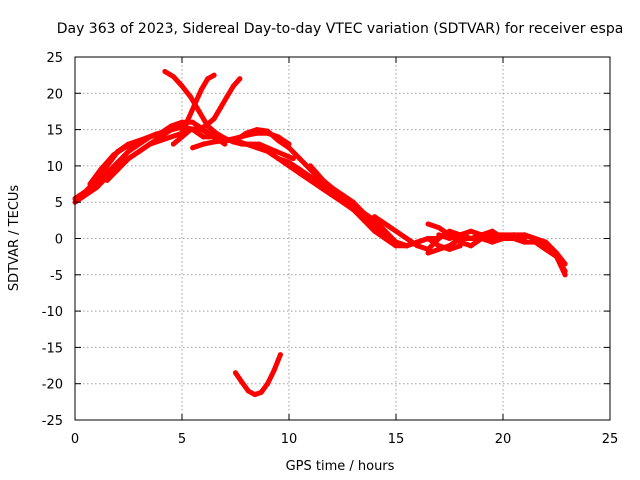 This screenshot has width=640, height=480. Describe the element at coordinates (59, 203) in the screenshot. I see `y-tick-label: 5` at that location.